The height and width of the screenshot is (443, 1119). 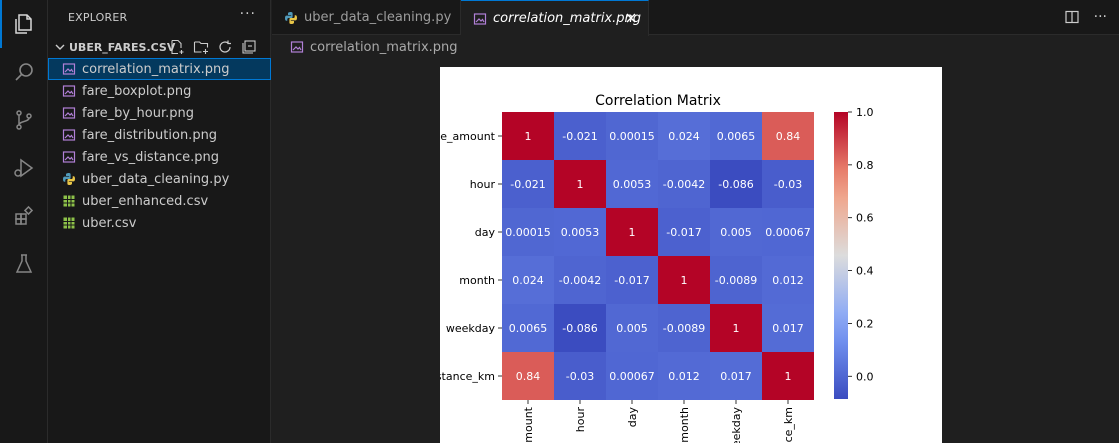 I want to click on cell-value-label: 0.0065, so click(x=736, y=136).